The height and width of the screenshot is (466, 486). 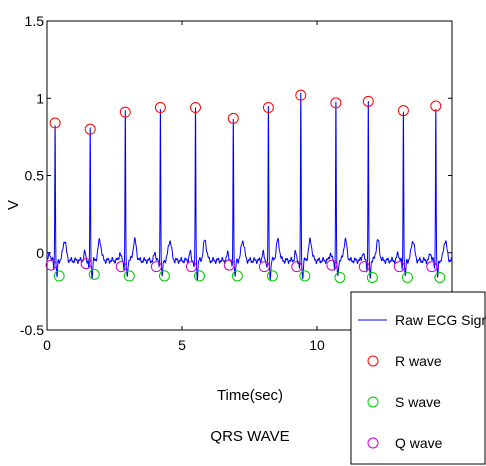 I want to click on x-tick-label: 0, so click(x=47, y=345).